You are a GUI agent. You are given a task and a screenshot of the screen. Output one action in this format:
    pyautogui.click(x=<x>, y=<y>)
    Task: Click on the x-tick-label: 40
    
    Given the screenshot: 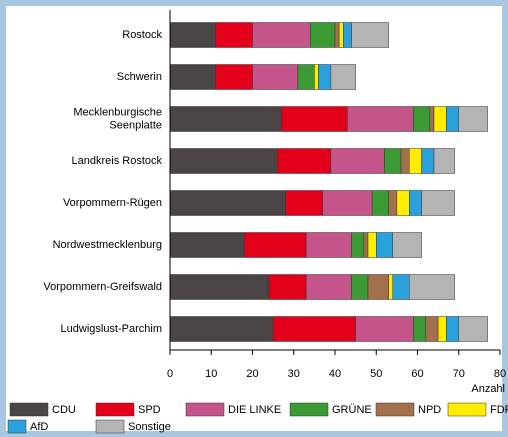 What is the action you would take?
    pyautogui.click(x=335, y=374)
    